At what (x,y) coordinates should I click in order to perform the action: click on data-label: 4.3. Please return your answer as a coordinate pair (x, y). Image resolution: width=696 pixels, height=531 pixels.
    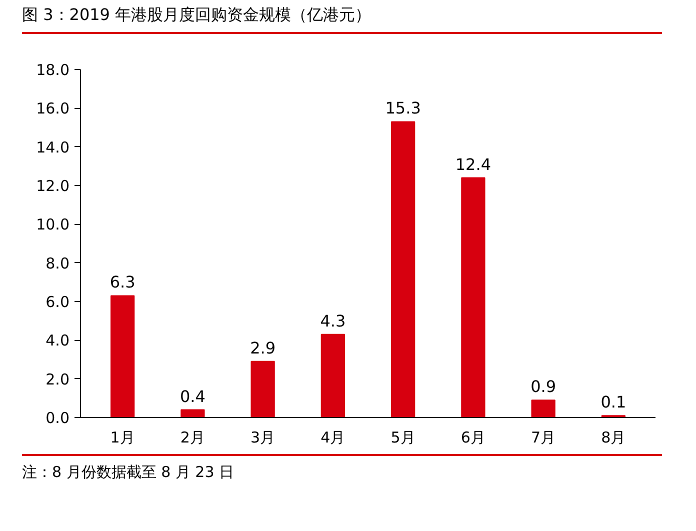
    Looking at the image, I should click on (333, 320).